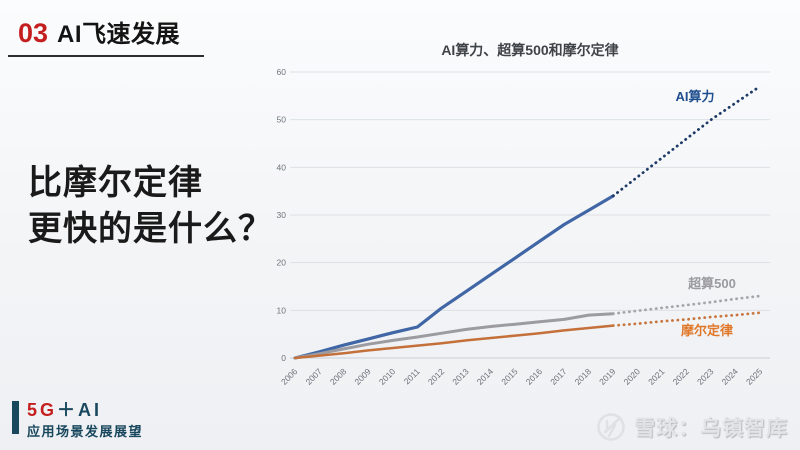 This screenshot has width=800, height=450. Describe the element at coordinates (583, 376) in the screenshot. I see `x-tick-label: 2018` at that location.